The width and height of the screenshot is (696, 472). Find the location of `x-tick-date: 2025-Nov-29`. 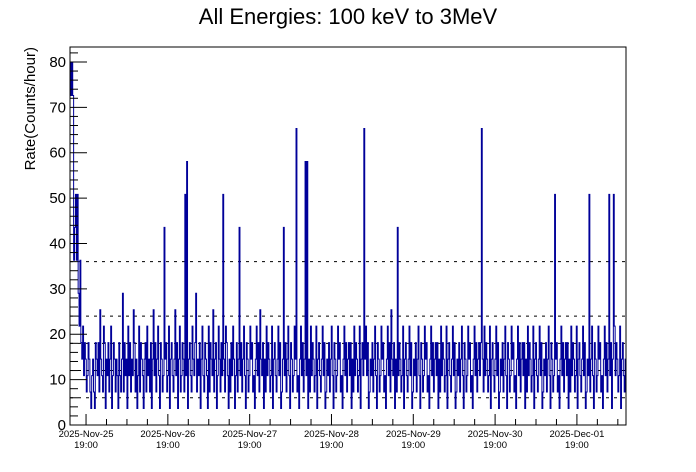

x-tick-date: 2025-Nov-29 is located at coordinates (413, 434).